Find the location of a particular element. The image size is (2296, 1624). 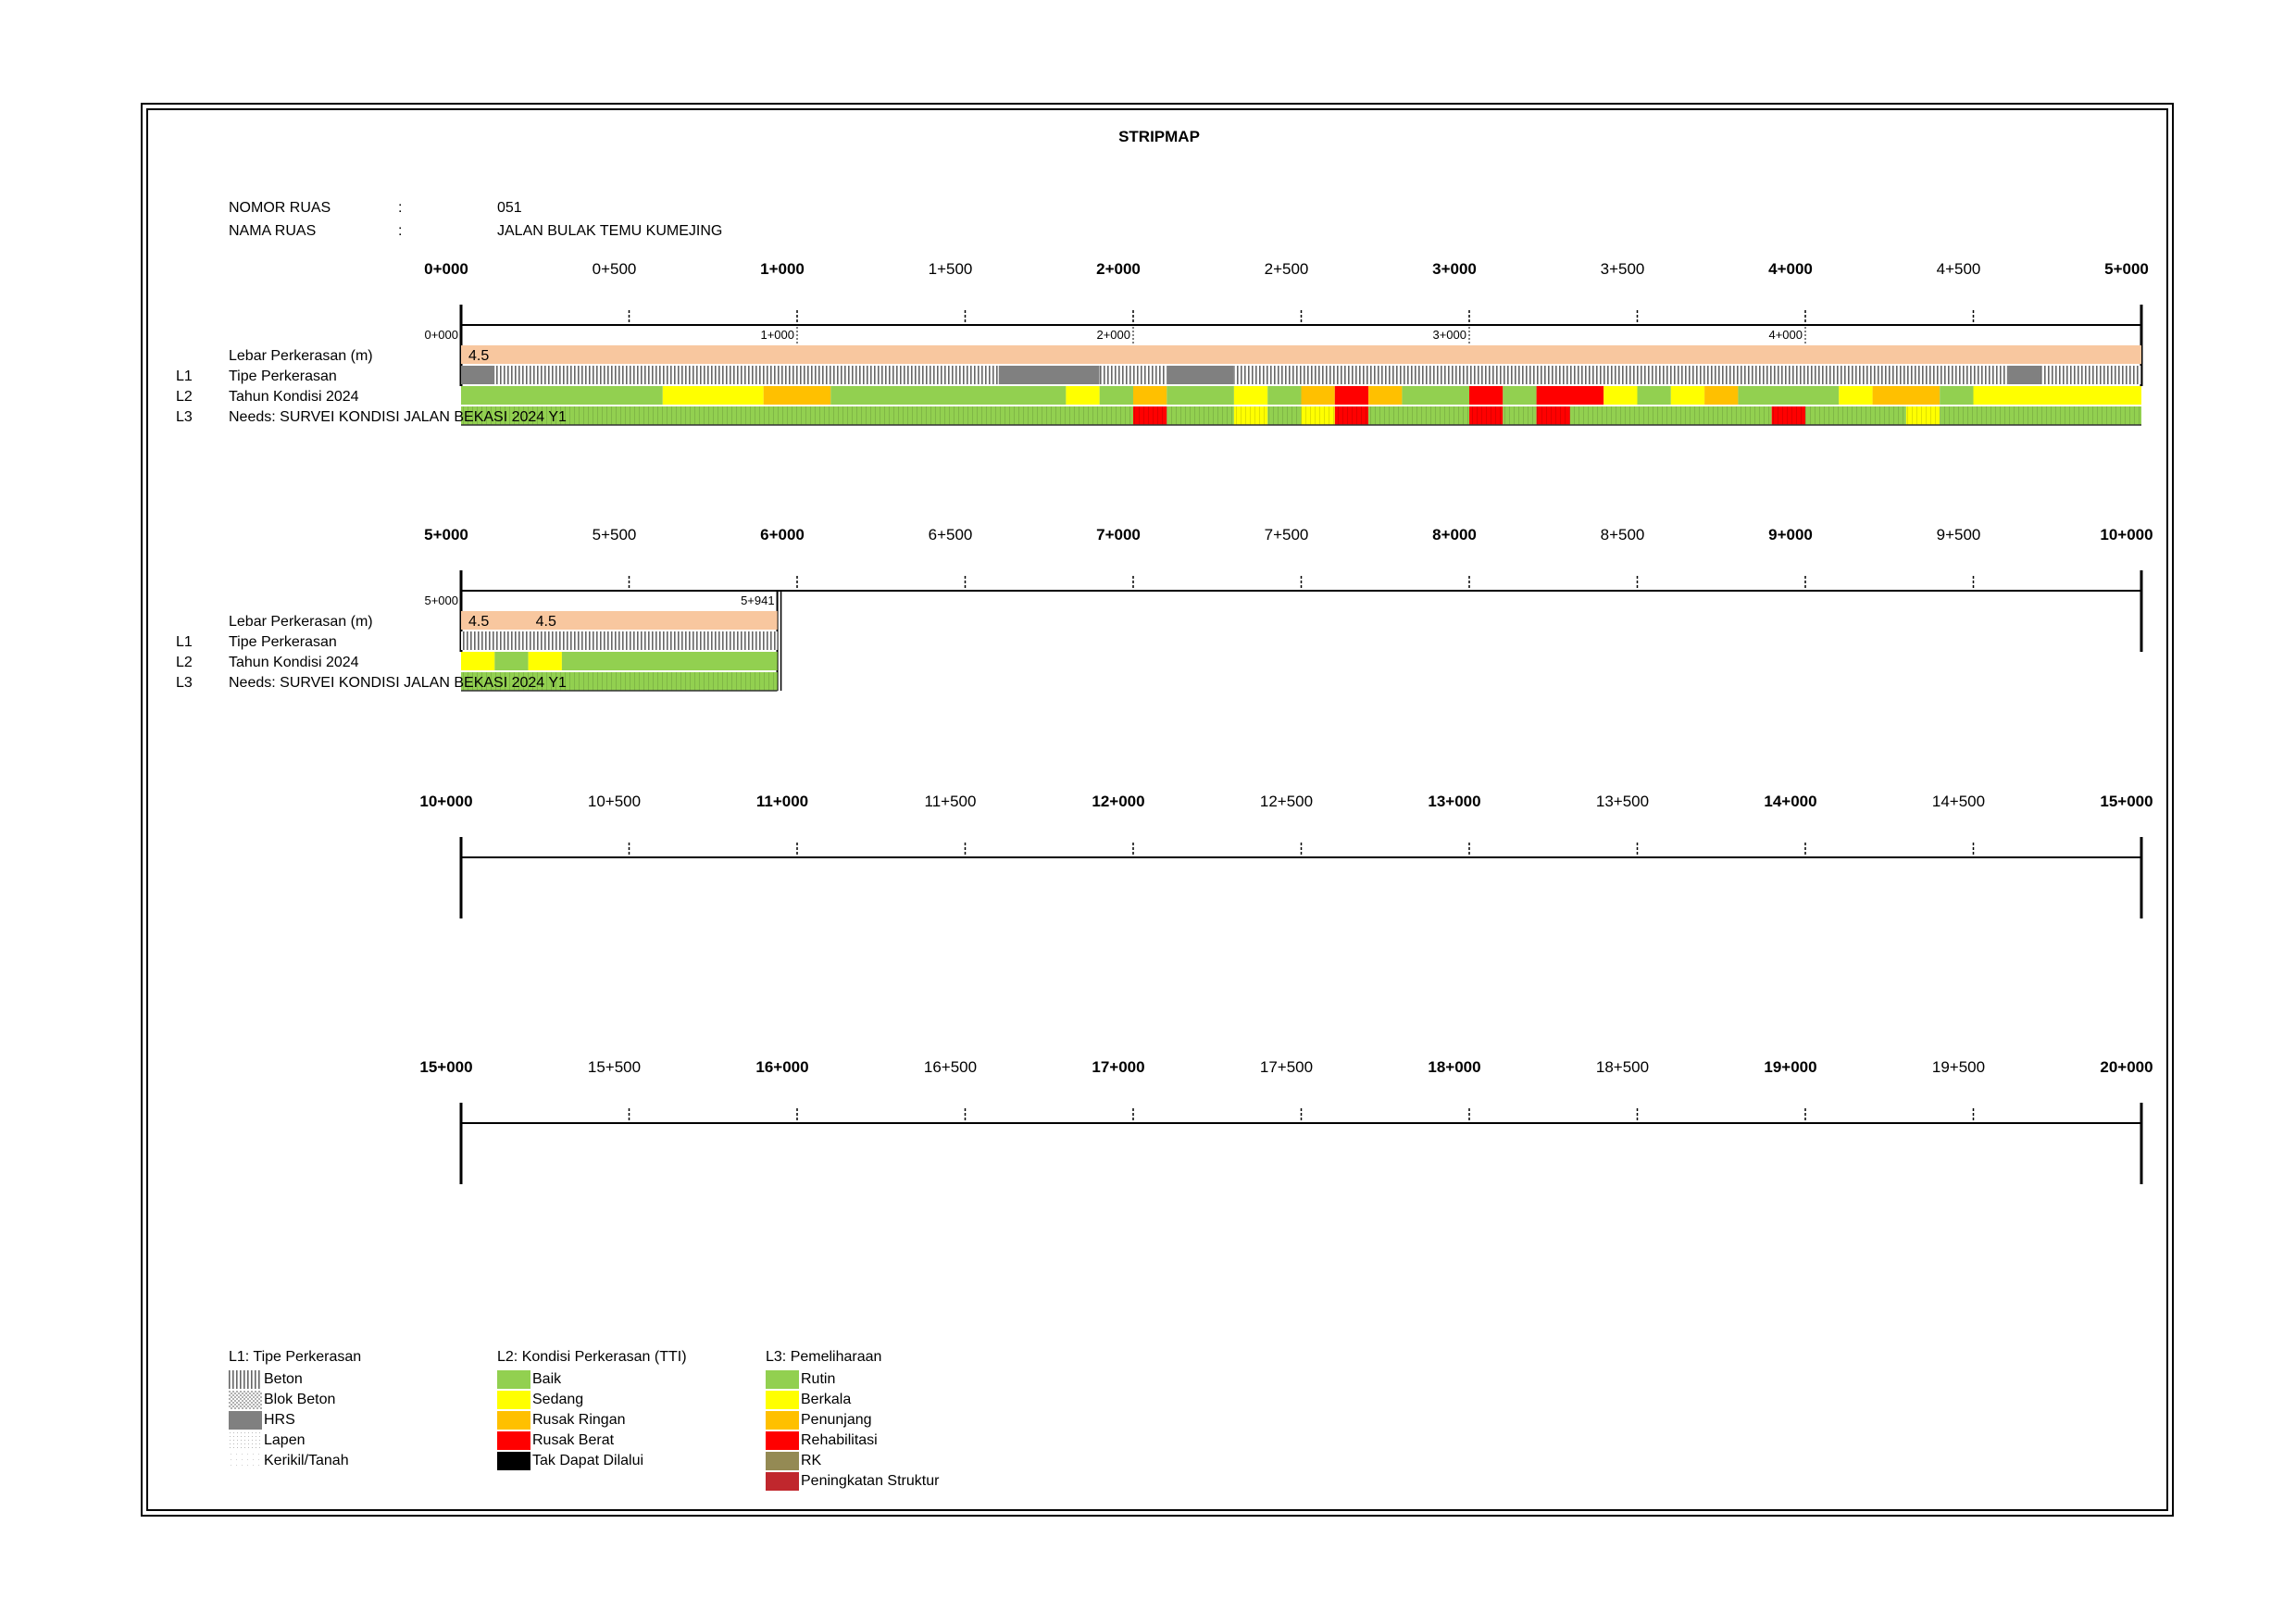

nomor-ruas-value: 051 is located at coordinates (509, 208).